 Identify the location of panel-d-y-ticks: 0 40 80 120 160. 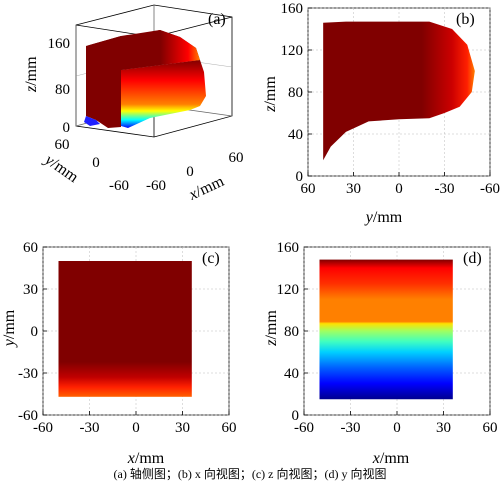
(292, 332).